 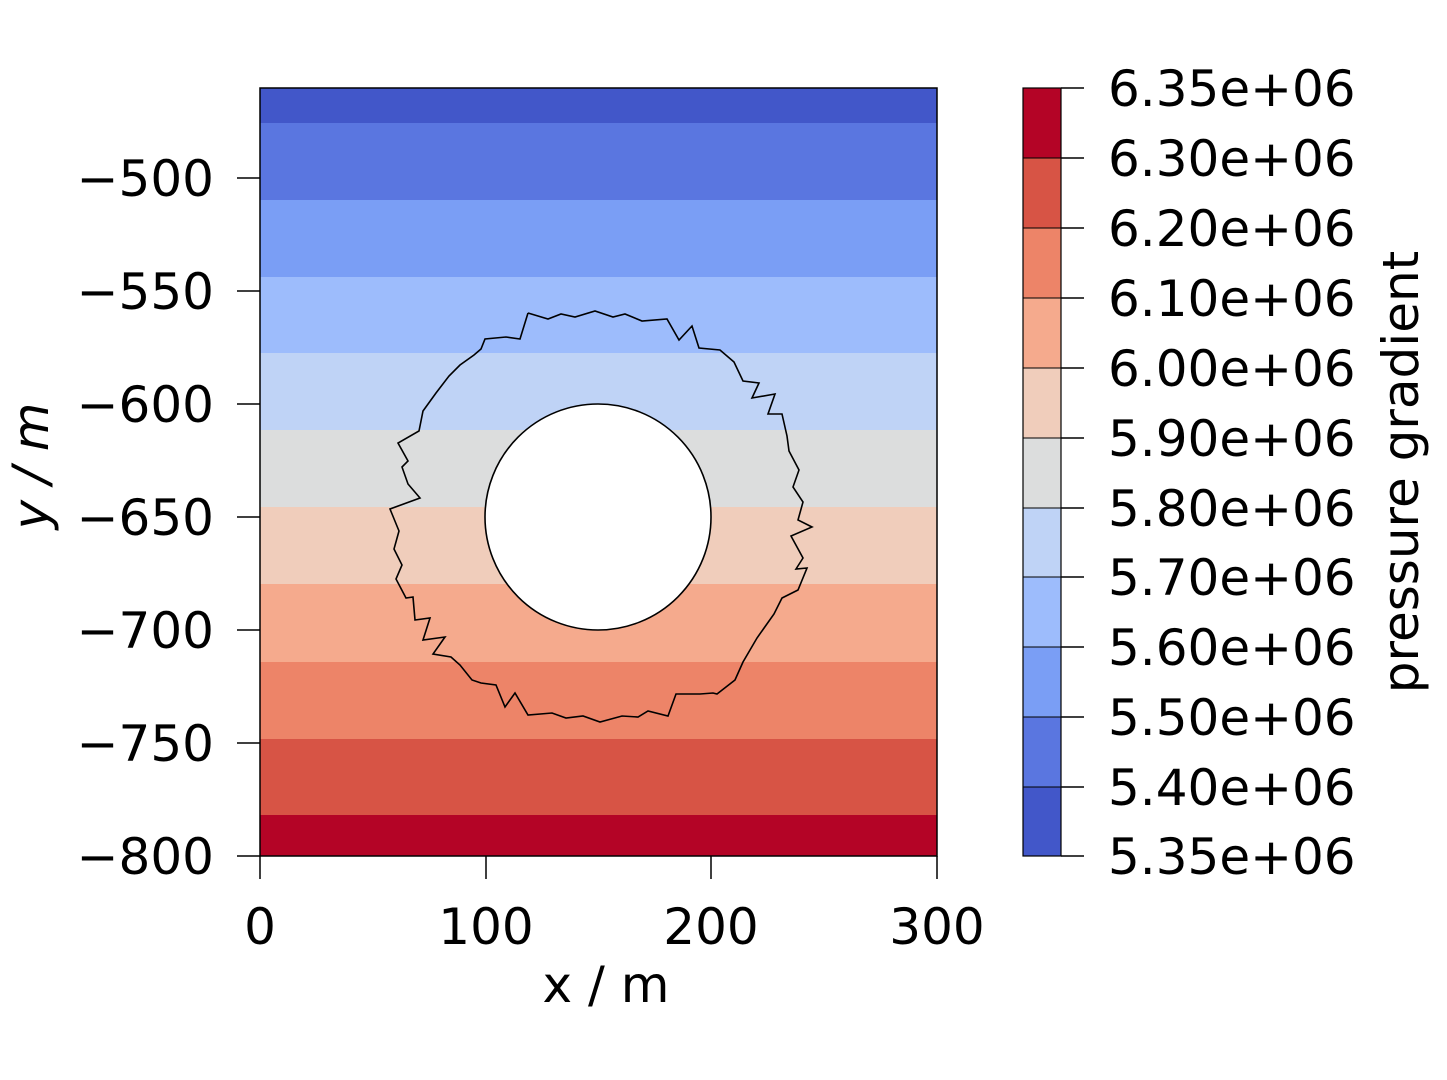 I want to click on y-tick-label: −700, so click(x=145, y=631).